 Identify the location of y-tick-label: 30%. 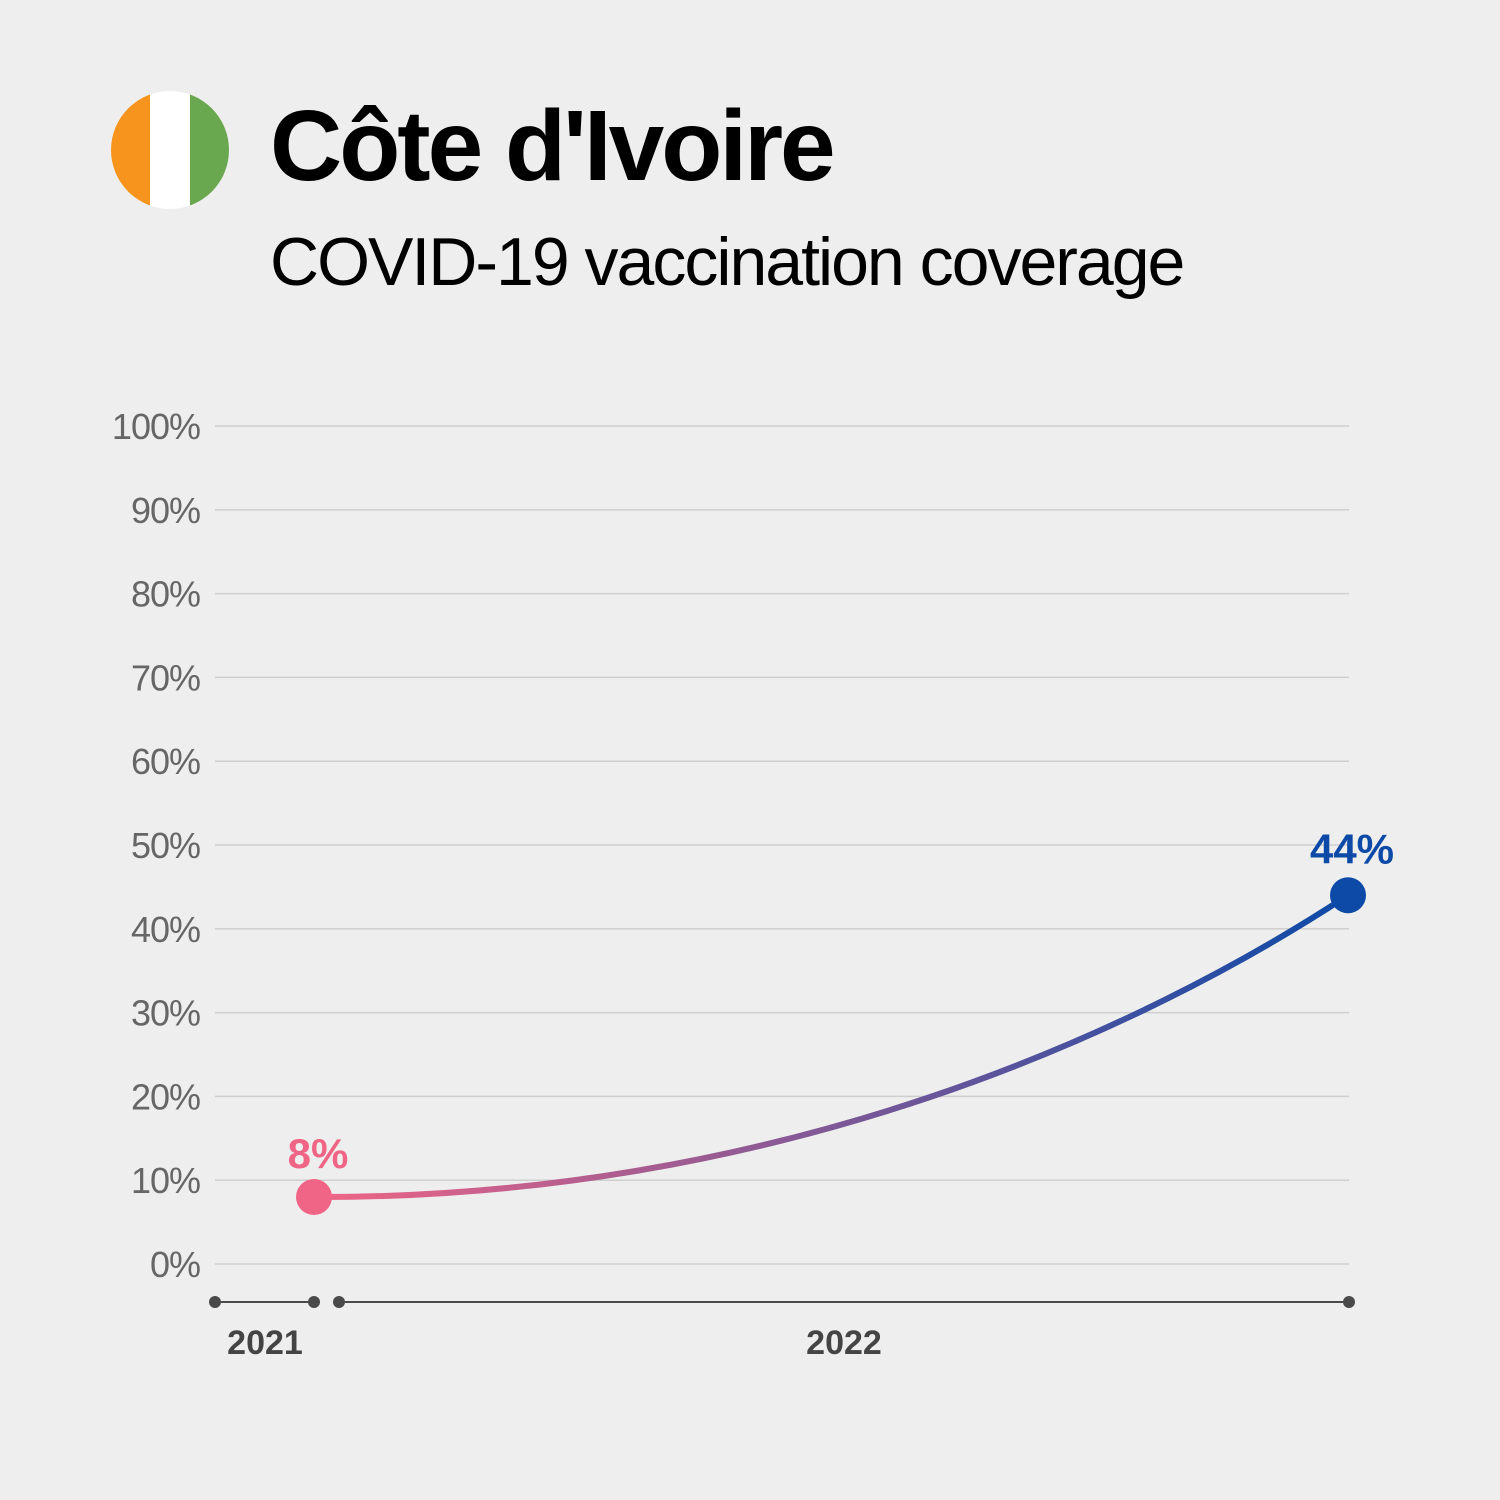
(165, 1013).